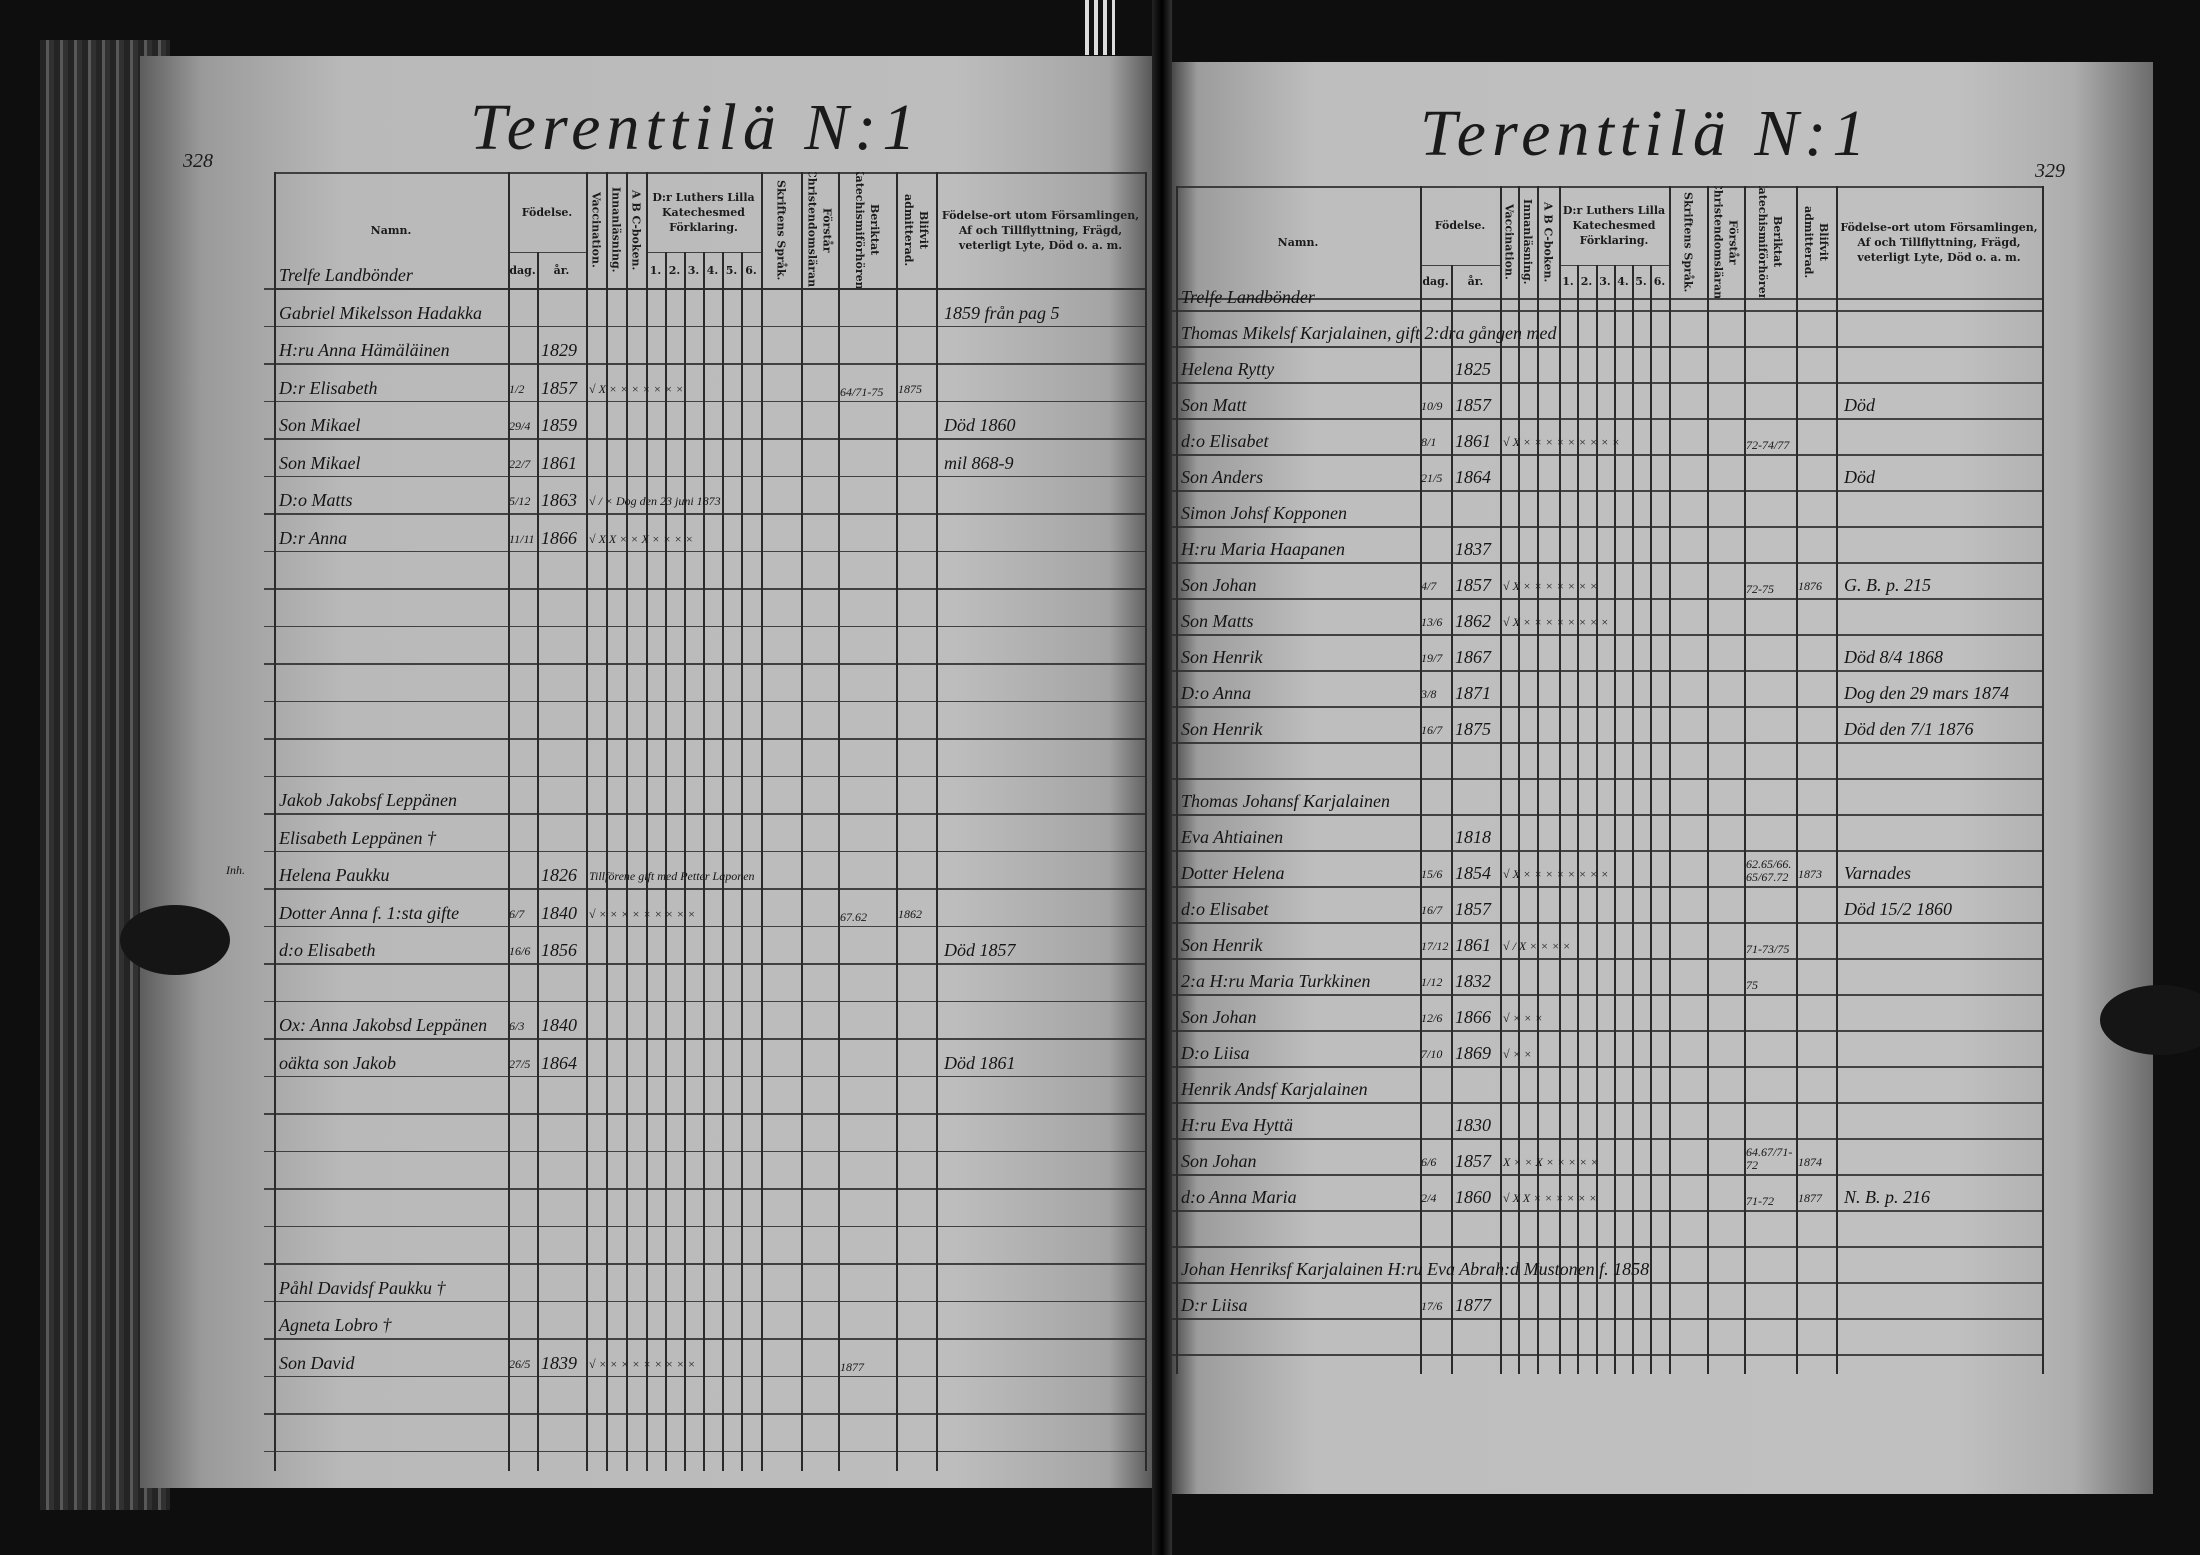 This screenshot has height=1555, width=2200. What do you see at coordinates (1248, 297) in the screenshot?
I see `entry-name: Trelfe Landbönder` at bounding box center [1248, 297].